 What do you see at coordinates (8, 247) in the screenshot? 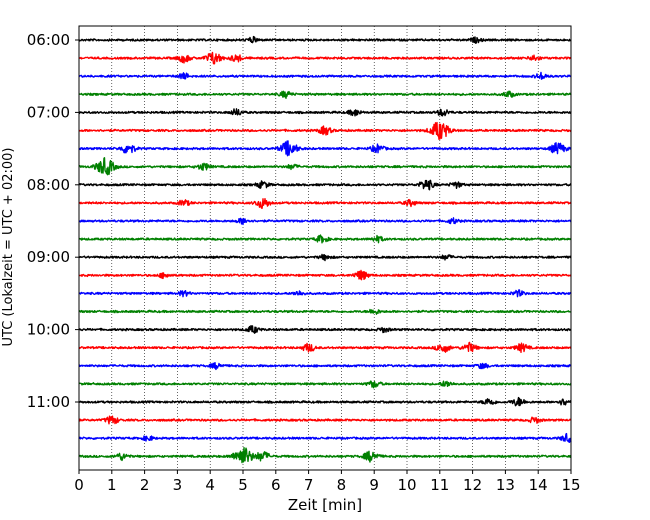
I see `y-axis-title: UTC (Lokalzeit = UTC + 02:00)` at bounding box center [8, 247].